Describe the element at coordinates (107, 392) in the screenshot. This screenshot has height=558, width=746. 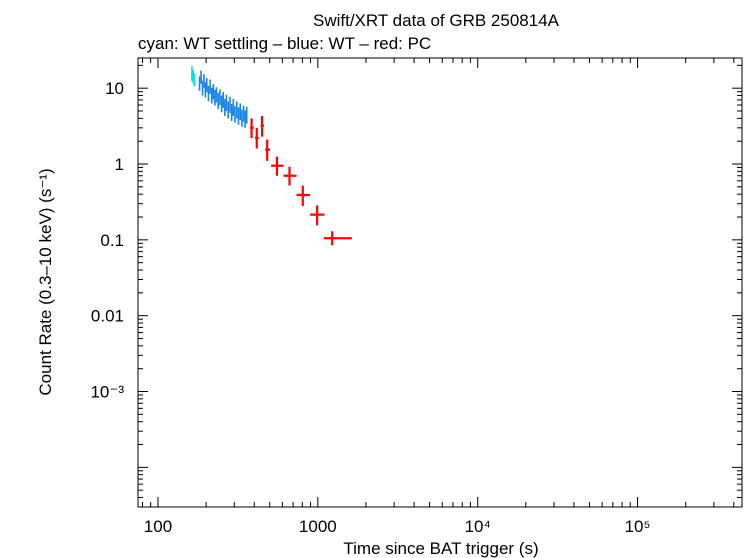
I see `y-tick-label: 10⁻³` at that location.